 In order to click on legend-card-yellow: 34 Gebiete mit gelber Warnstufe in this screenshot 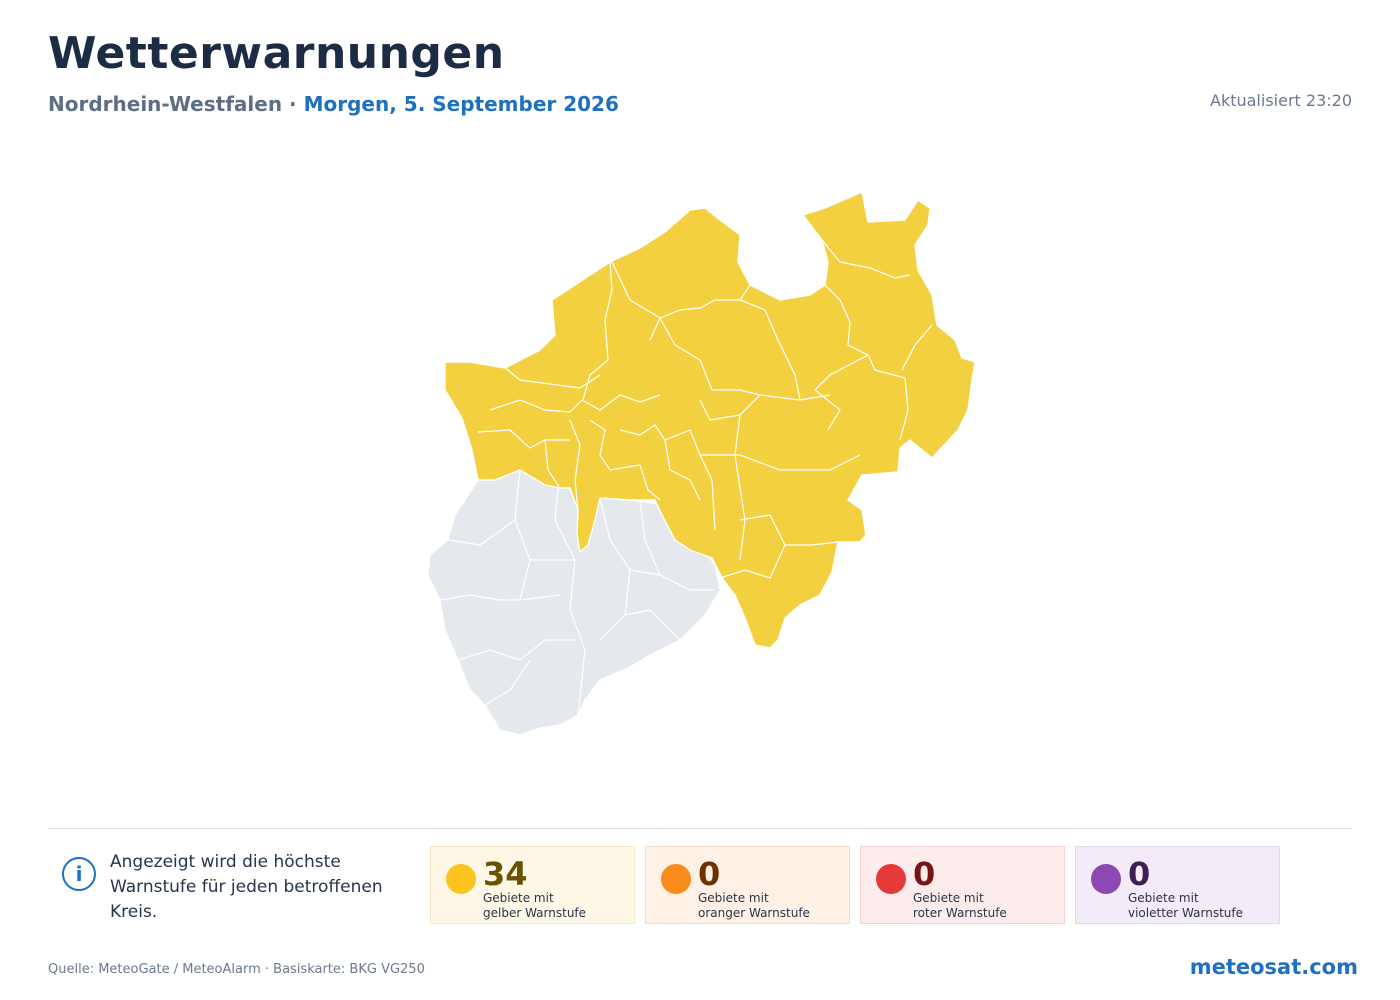, I will do `click(532, 885)`.